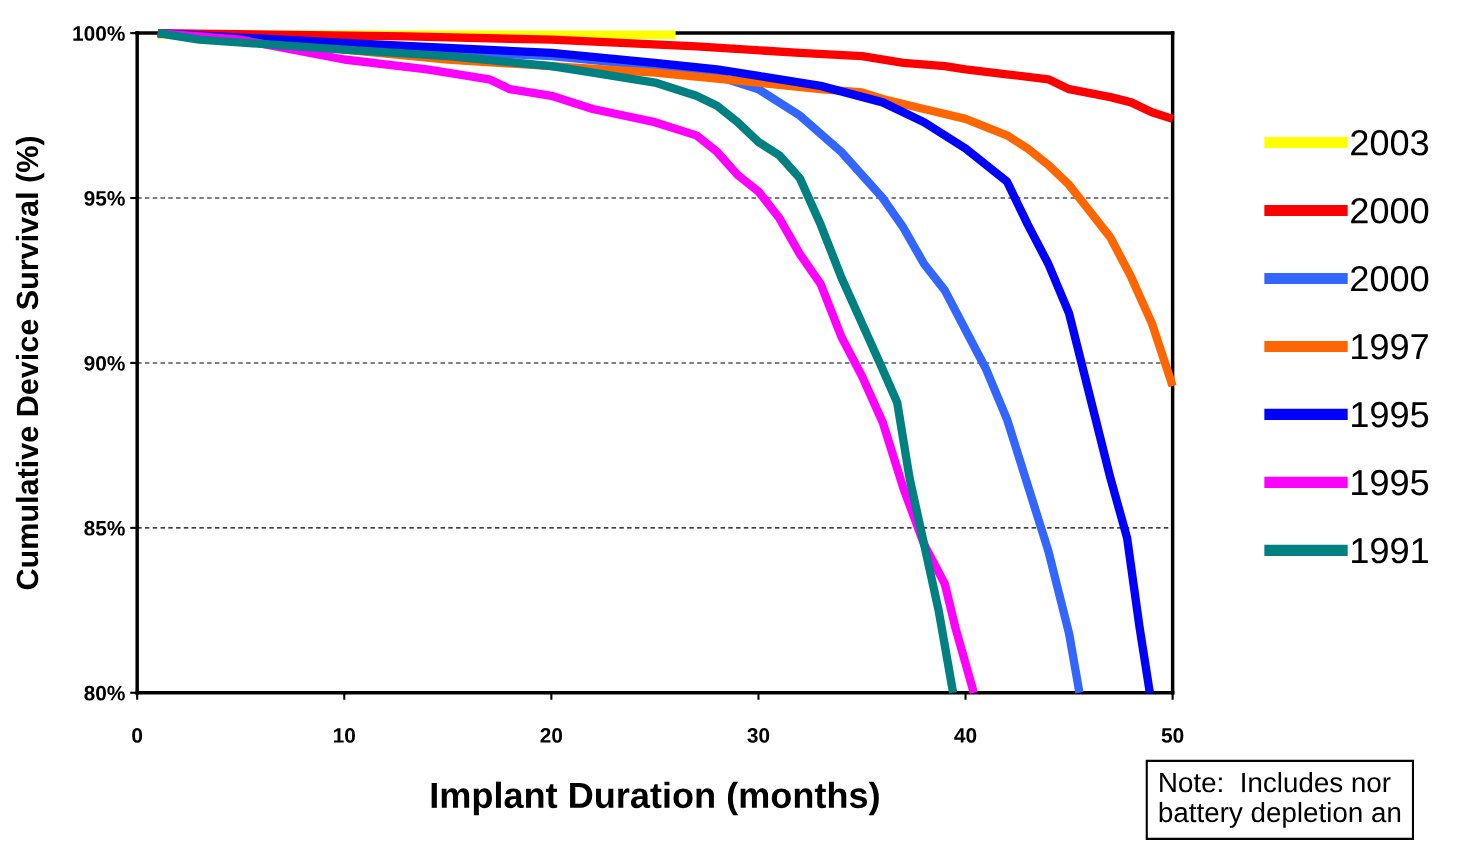 This screenshot has height=849, width=1475. I want to click on legend-label: 1997, so click(1390, 346).